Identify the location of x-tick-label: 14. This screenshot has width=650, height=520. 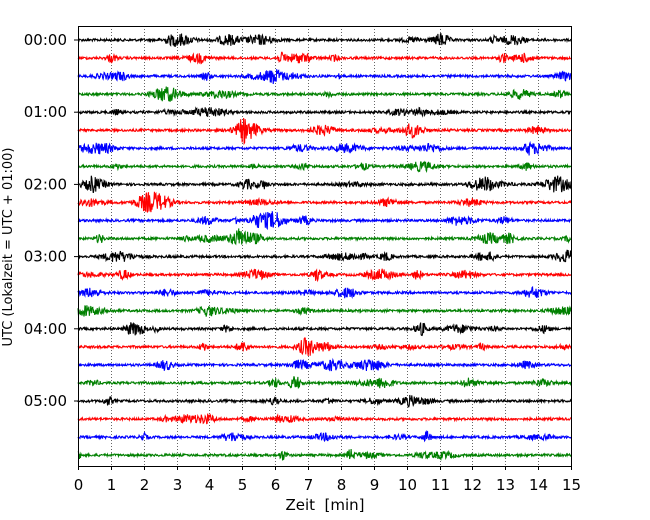
(538, 485).